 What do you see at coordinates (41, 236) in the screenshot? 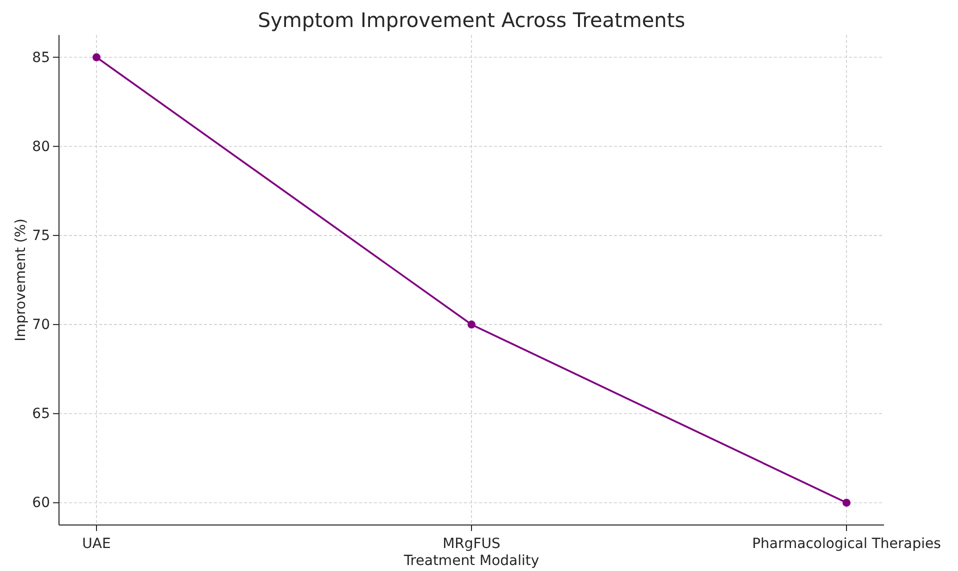
I see `y-tick-label: 75` at bounding box center [41, 236].